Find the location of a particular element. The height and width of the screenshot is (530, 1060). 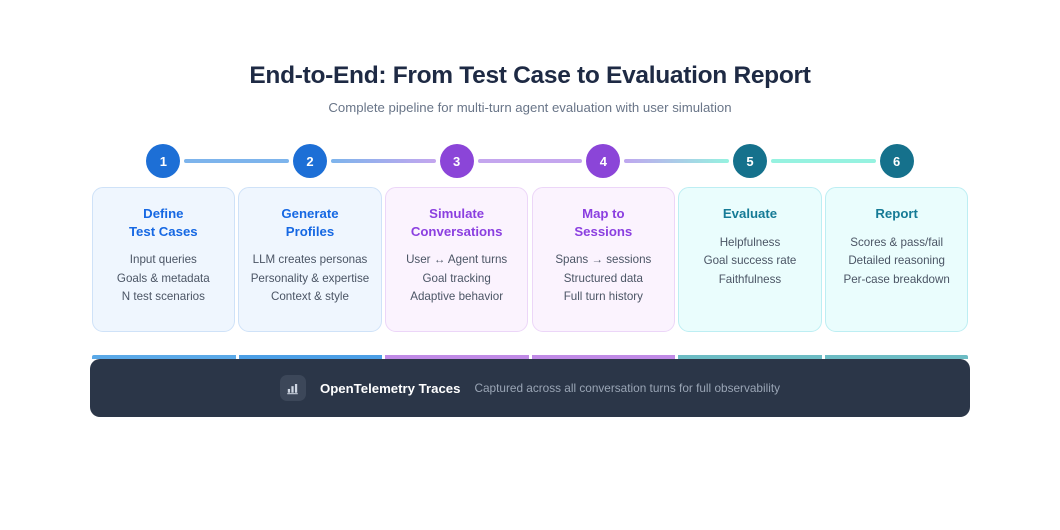

pipeline-card-title: Report is located at coordinates (896, 213).